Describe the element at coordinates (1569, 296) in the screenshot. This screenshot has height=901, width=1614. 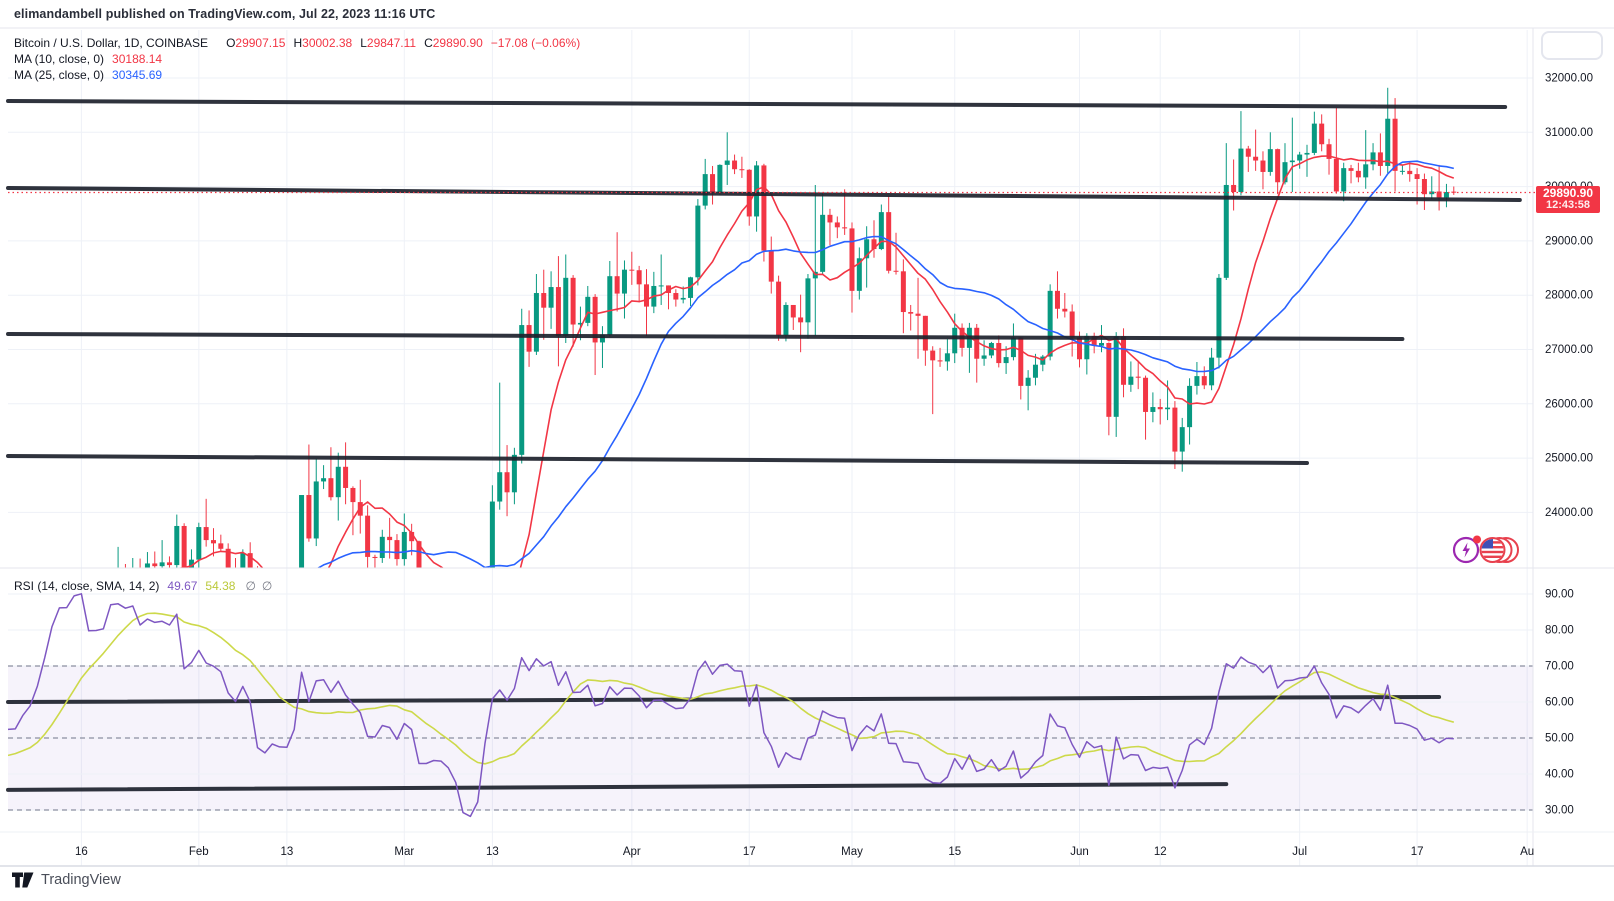
I see `svg-text: 28000.00` at that location.